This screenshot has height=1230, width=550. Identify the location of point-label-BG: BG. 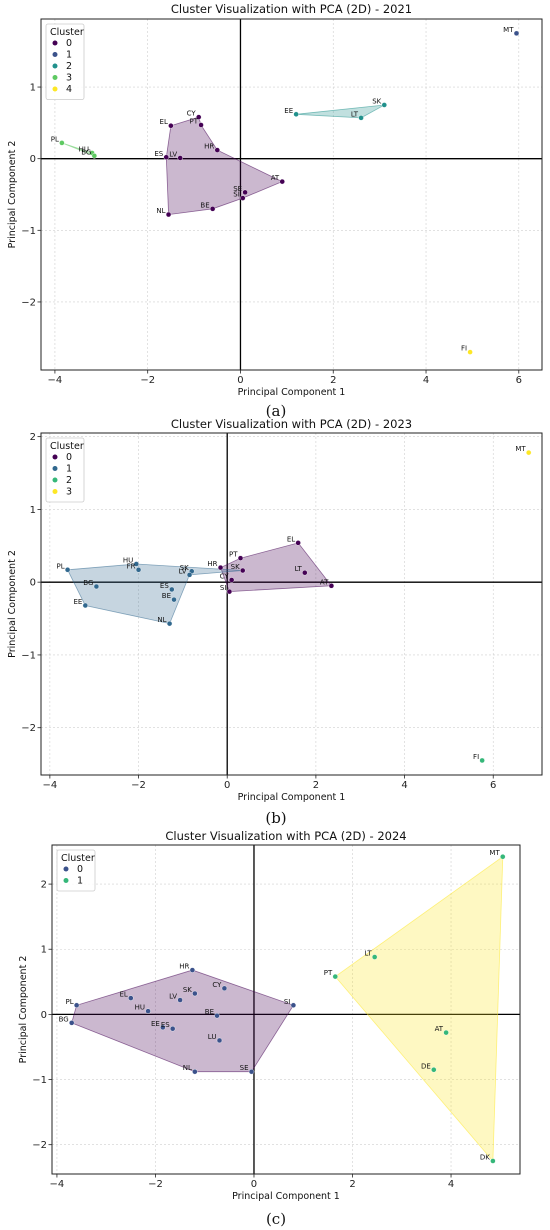
(86, 152).